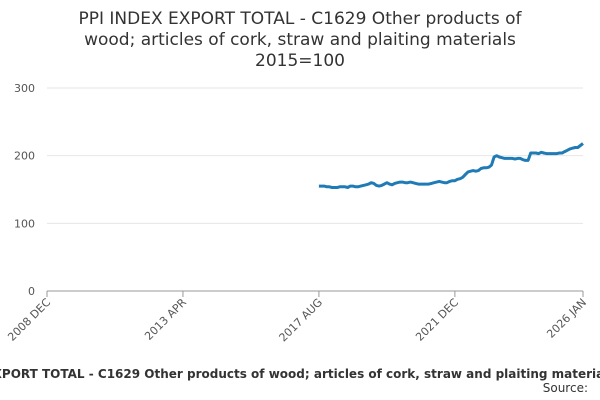  Describe the element at coordinates (451, 165) in the screenshot. I see `line` at that location.